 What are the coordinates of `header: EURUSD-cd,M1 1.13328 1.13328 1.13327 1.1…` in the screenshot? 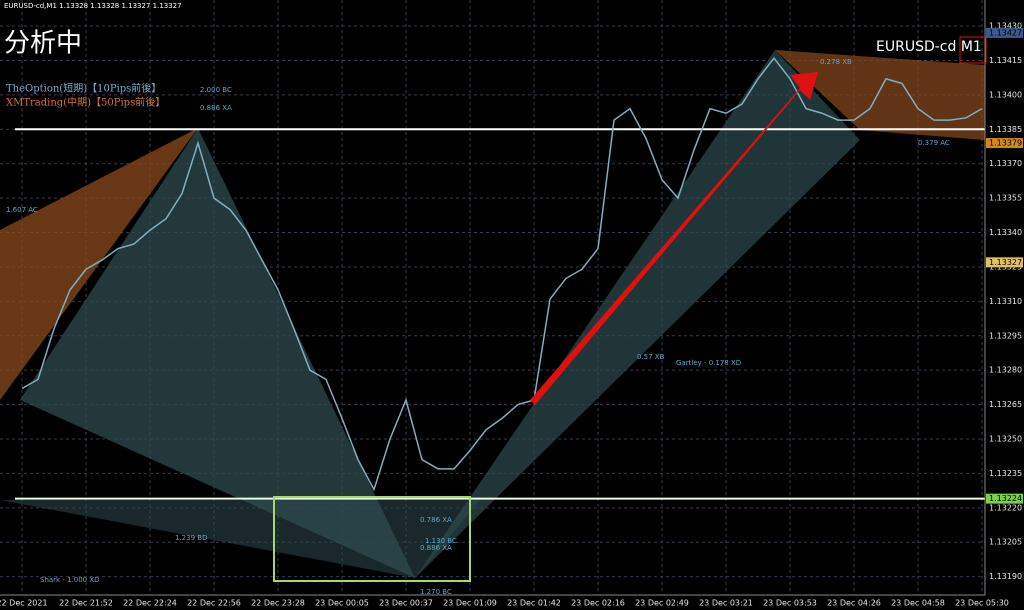 It's located at (93, 6).